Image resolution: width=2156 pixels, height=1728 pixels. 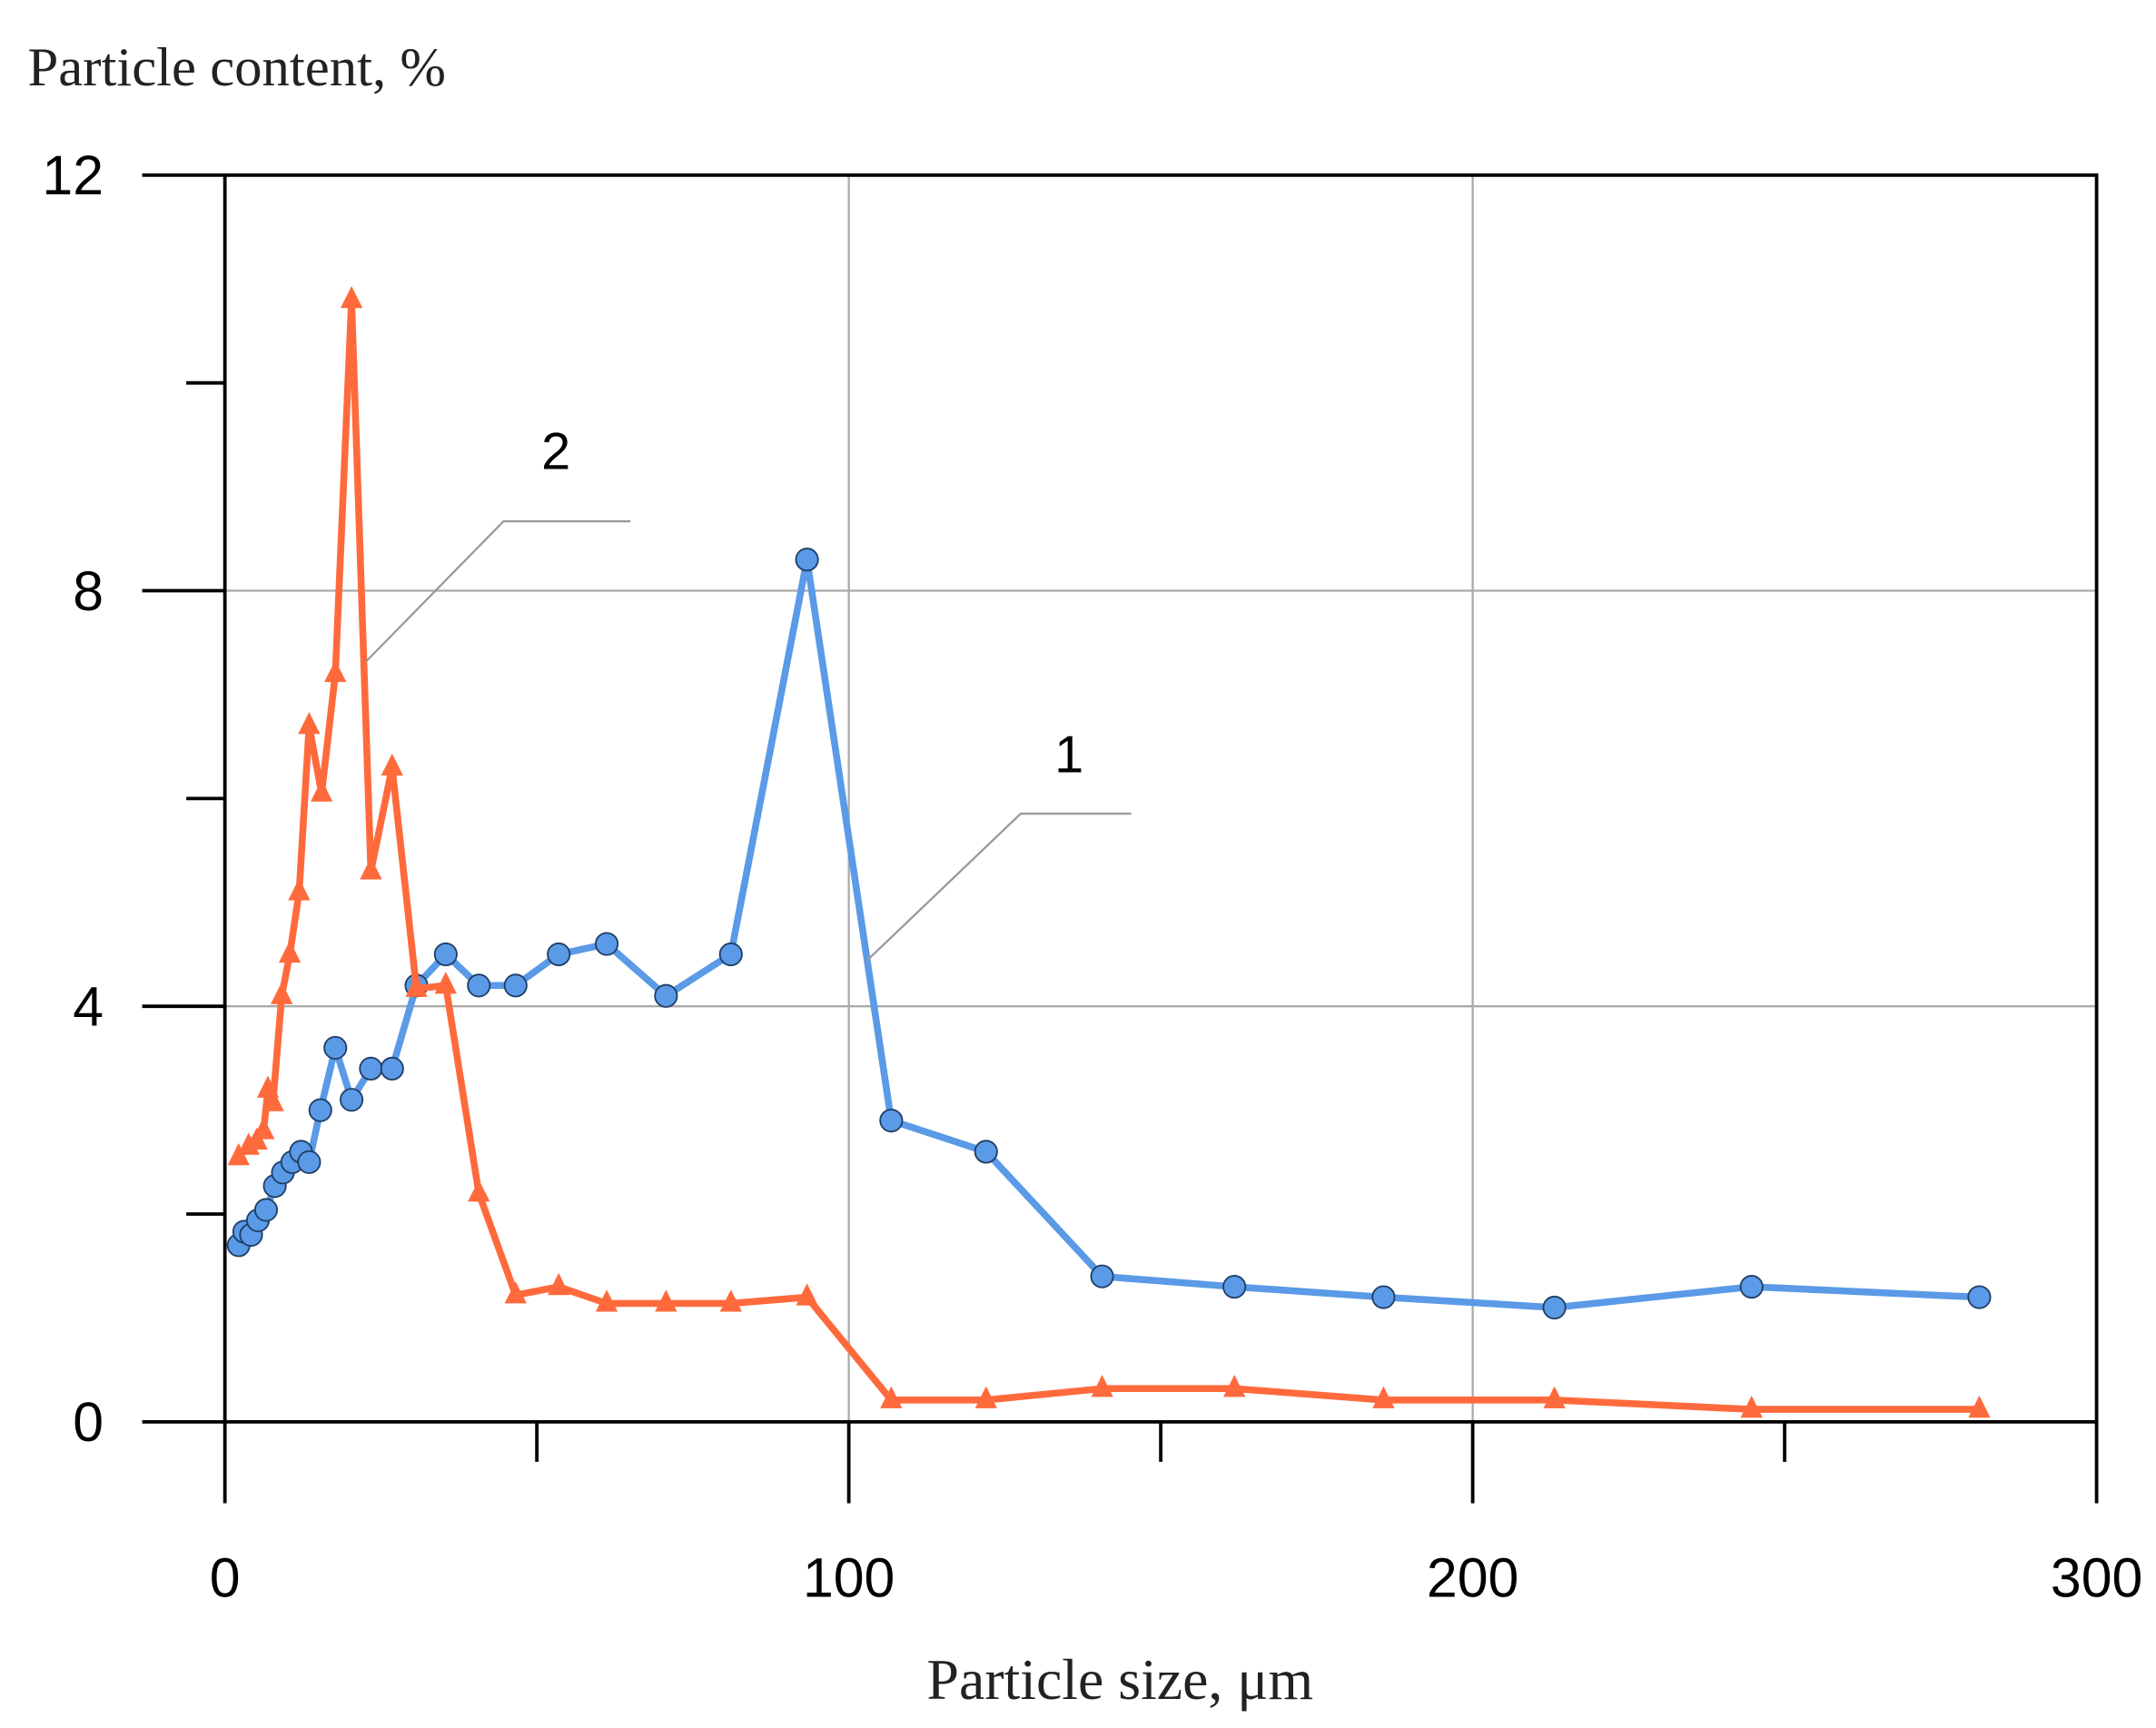 What do you see at coordinates (88, 1006) in the screenshot?
I see `y-tick-label: 4` at bounding box center [88, 1006].